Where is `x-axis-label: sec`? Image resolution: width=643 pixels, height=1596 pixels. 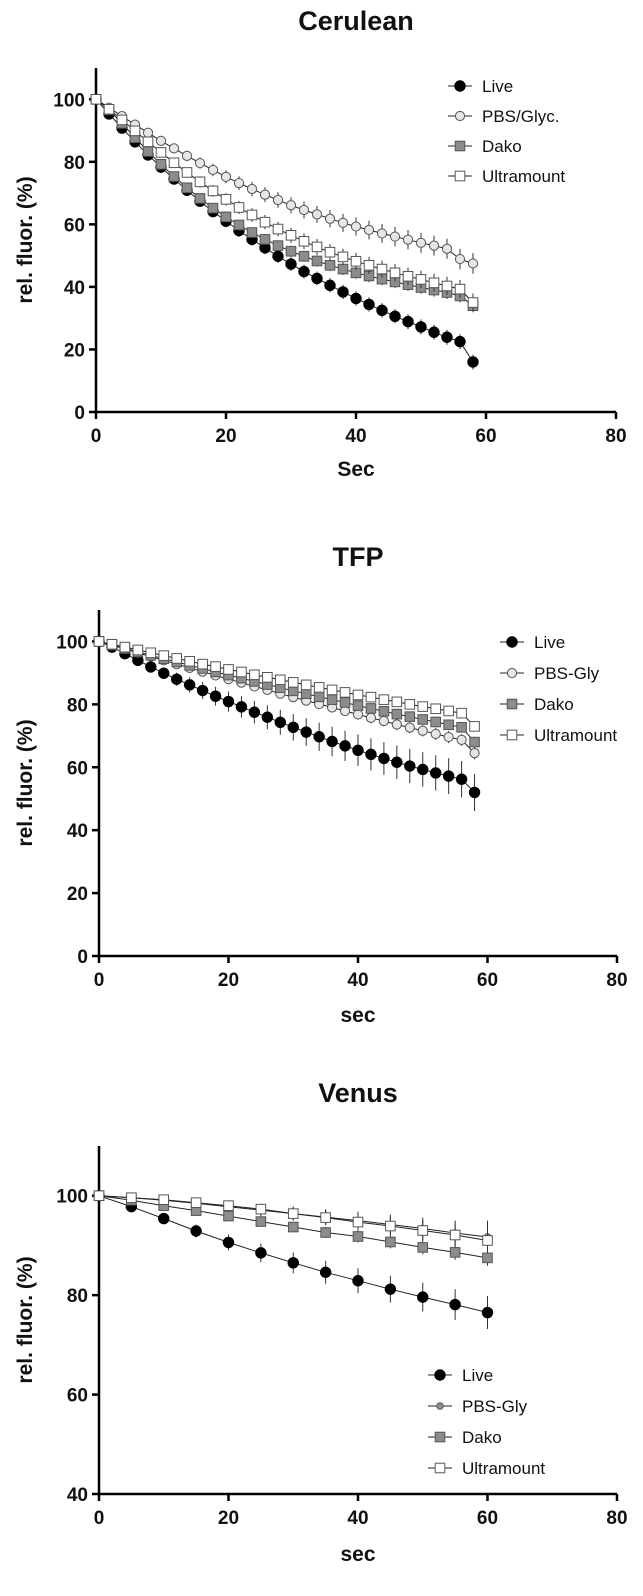
x-axis-label: sec is located at coordinates (357, 1554).